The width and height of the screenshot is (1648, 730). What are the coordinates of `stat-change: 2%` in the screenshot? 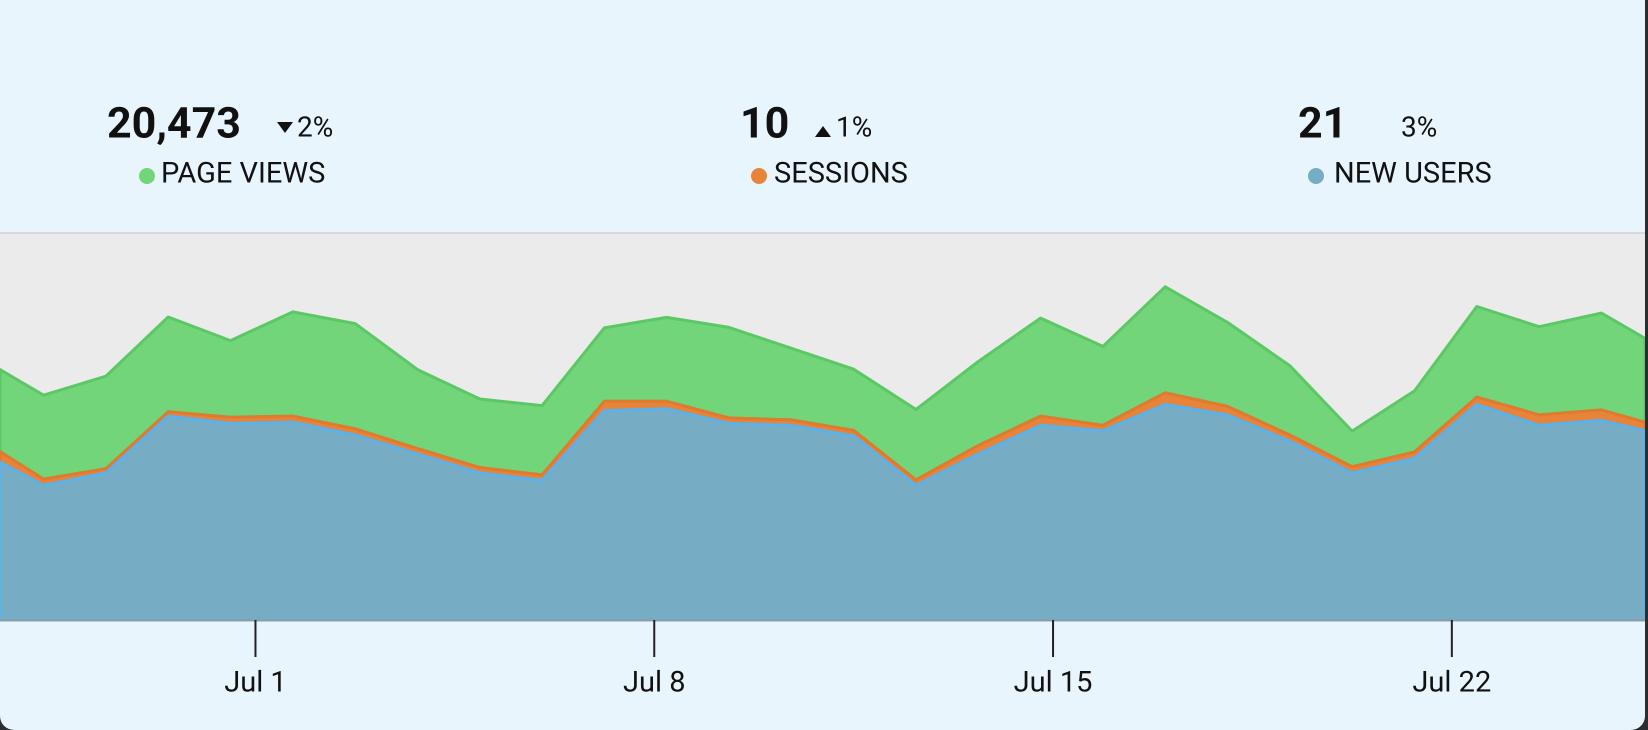 It's located at (315, 126).